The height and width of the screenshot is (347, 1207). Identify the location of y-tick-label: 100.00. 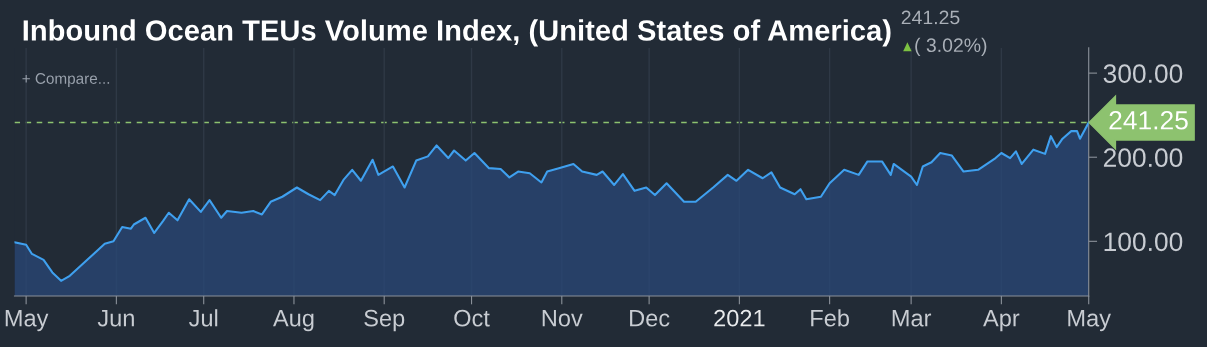
(1143, 242).